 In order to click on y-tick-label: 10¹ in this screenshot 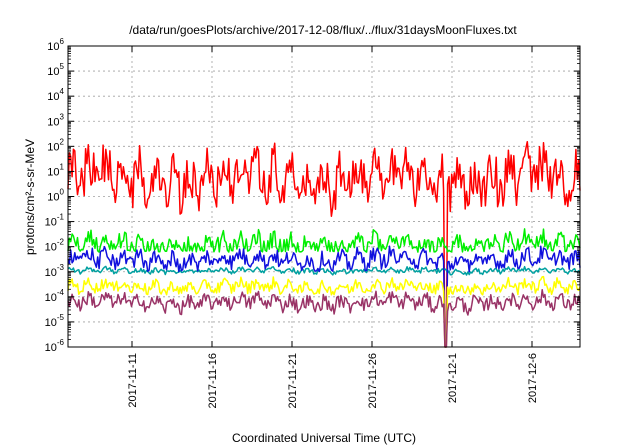, I will do `click(55, 170)`.